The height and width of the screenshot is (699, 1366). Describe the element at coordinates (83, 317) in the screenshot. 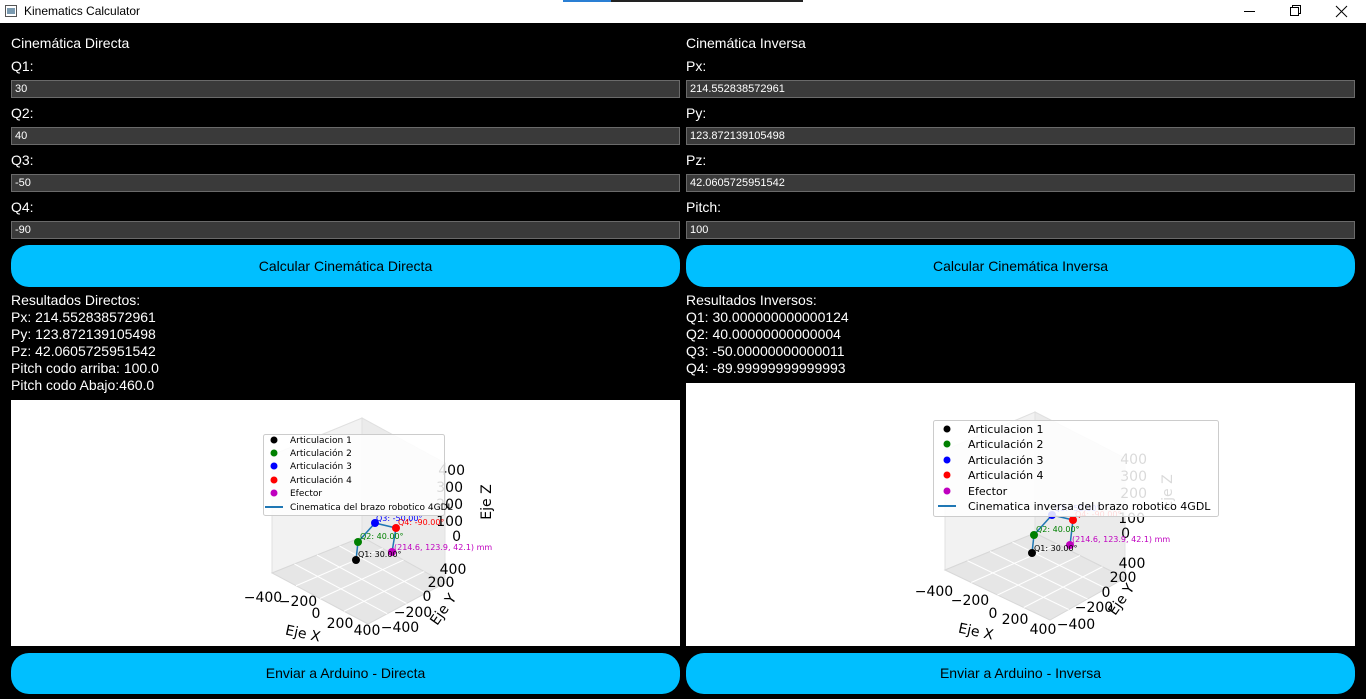

I see `result-line: Px: 214.552838572961` at that location.